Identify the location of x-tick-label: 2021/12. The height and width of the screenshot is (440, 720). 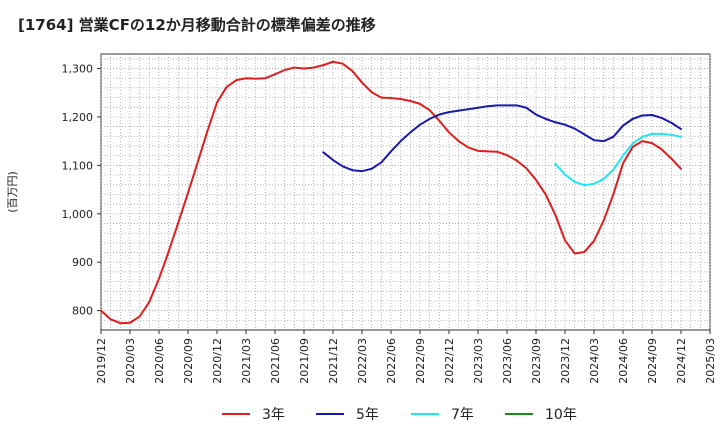
(333, 361).